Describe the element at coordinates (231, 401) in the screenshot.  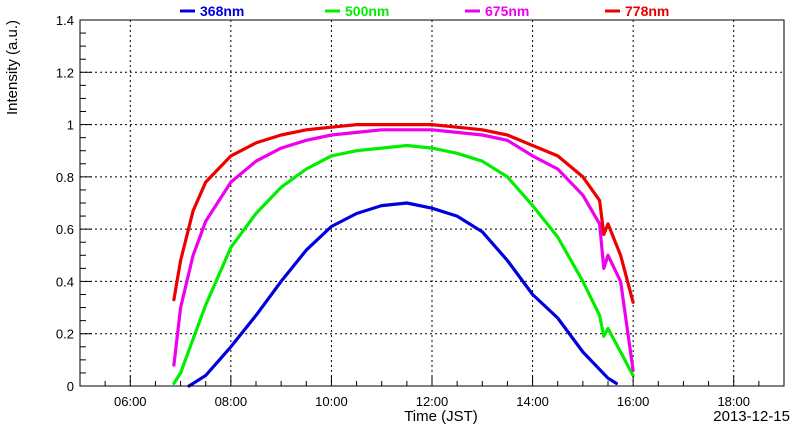
I see `x-tick-label: 08:00` at that location.